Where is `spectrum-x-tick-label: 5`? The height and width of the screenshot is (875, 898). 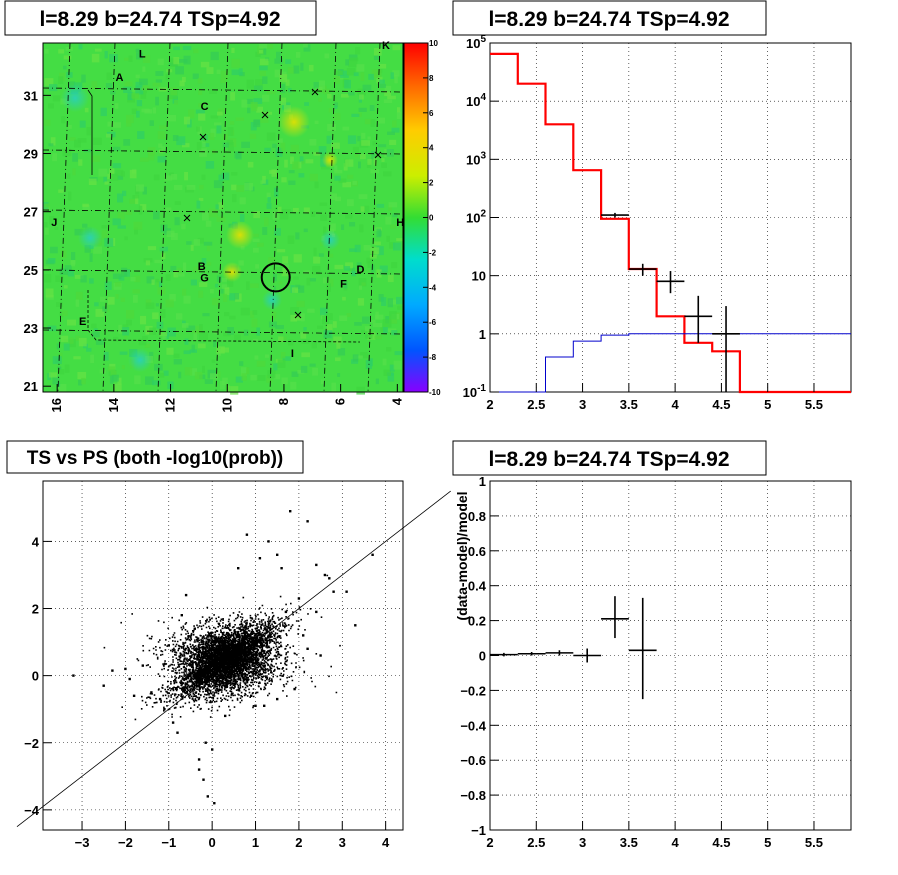 spectrum-x-tick-label: 5 is located at coordinates (767, 404).